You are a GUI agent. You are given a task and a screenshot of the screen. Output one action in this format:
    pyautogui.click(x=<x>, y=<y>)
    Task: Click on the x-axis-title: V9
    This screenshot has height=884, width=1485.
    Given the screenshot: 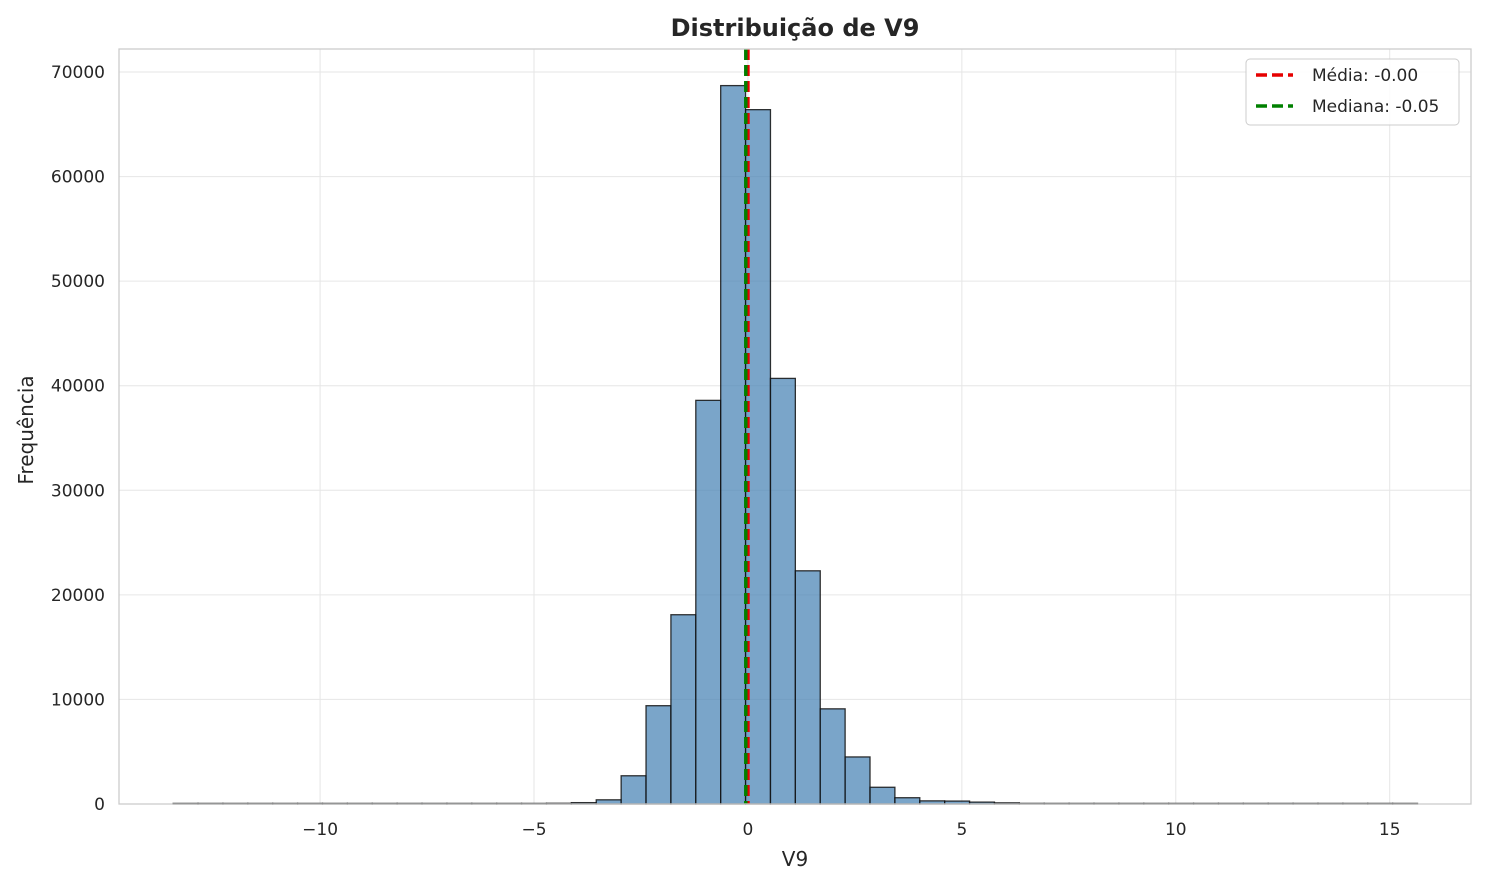 What is the action you would take?
    pyautogui.click(x=795, y=859)
    